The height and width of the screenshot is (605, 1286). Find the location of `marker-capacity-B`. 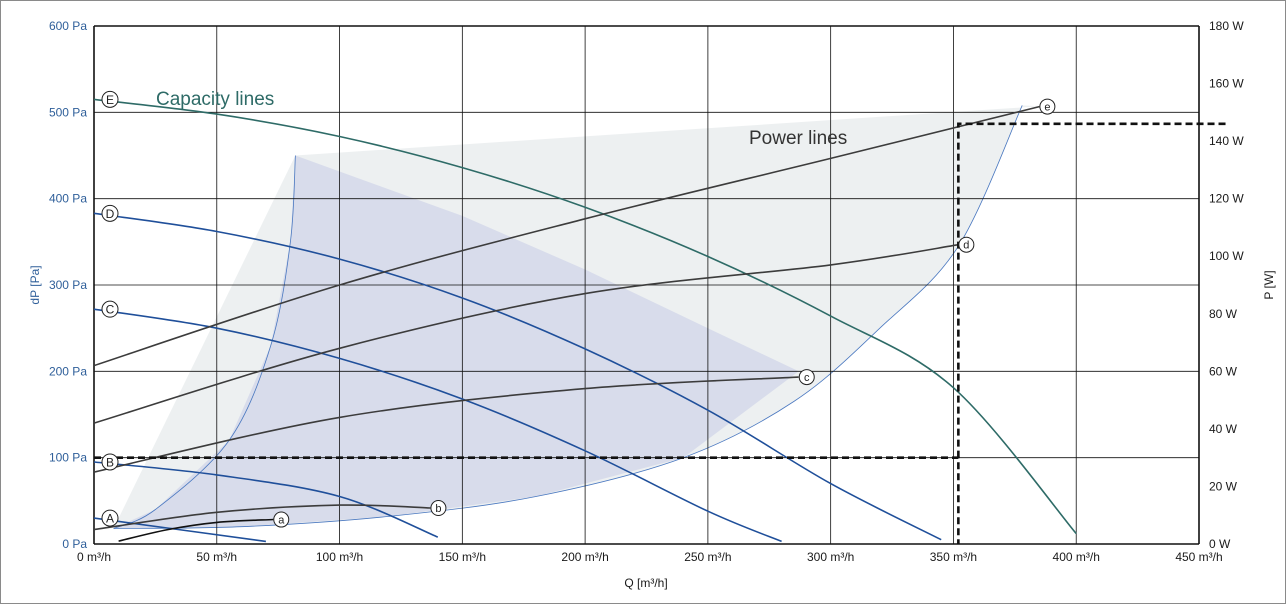

marker-capacity-B is located at coordinates (110, 462).